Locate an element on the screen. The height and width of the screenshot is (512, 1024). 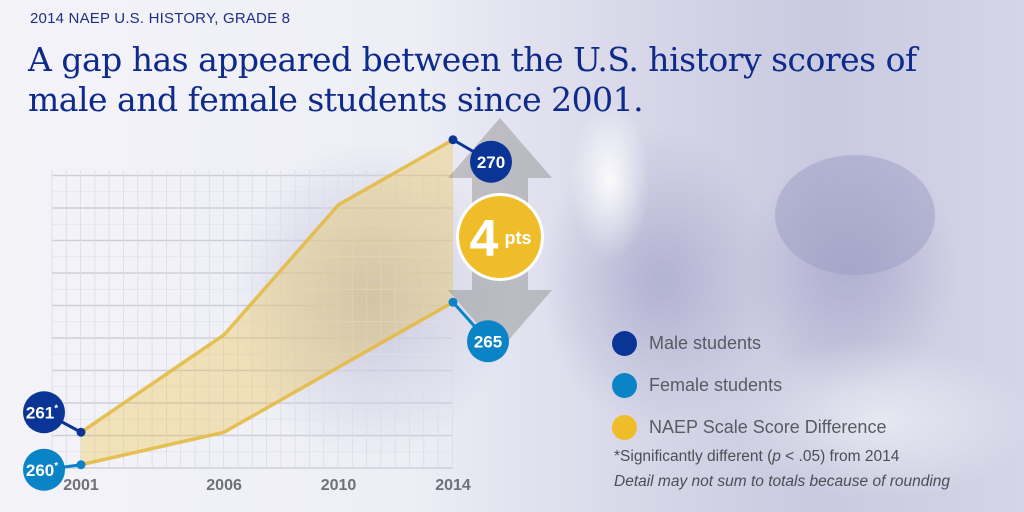
data-label: 260* is located at coordinates (42, 470).